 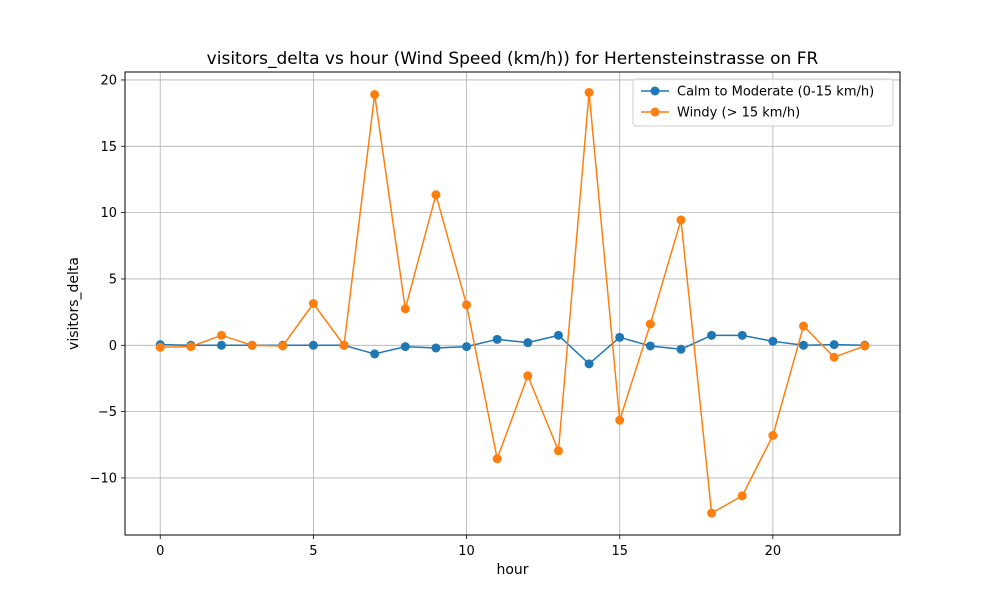 I want to click on x-tick-label: 15, so click(x=619, y=551).